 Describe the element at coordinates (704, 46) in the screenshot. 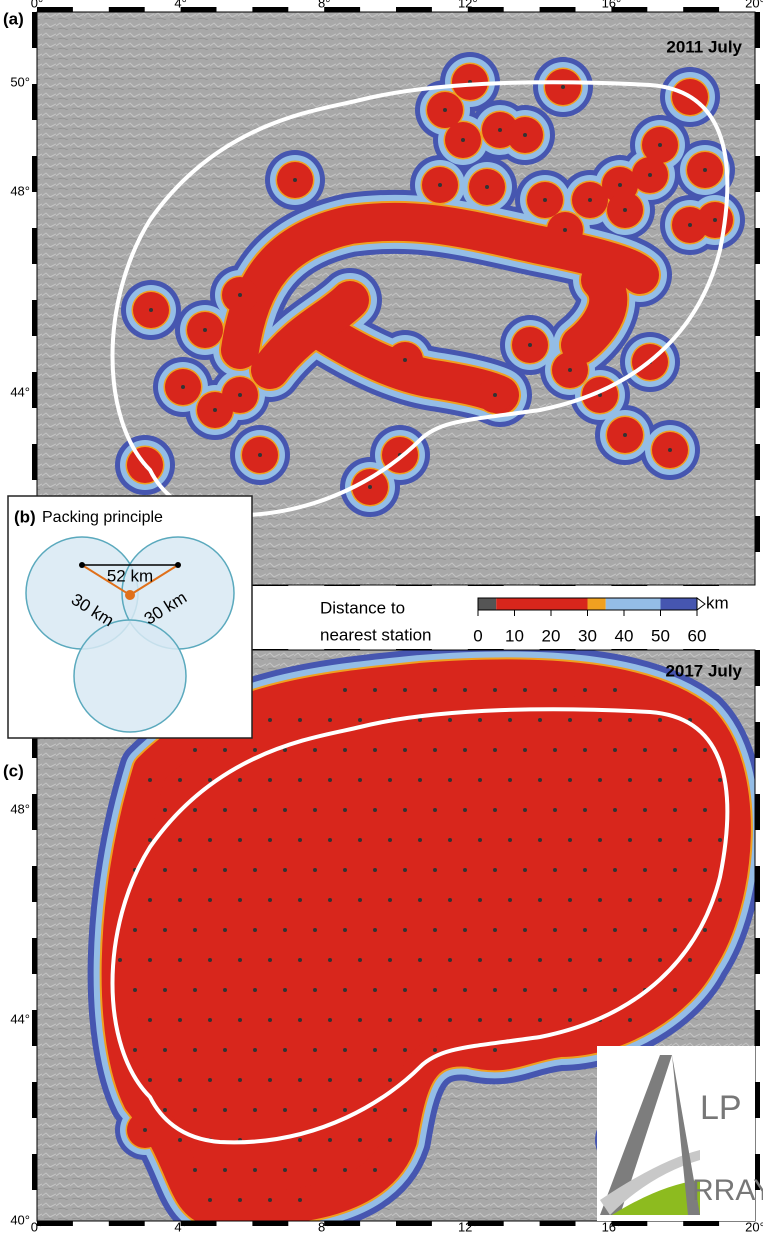

I see `panel-title: 2011 July` at that location.